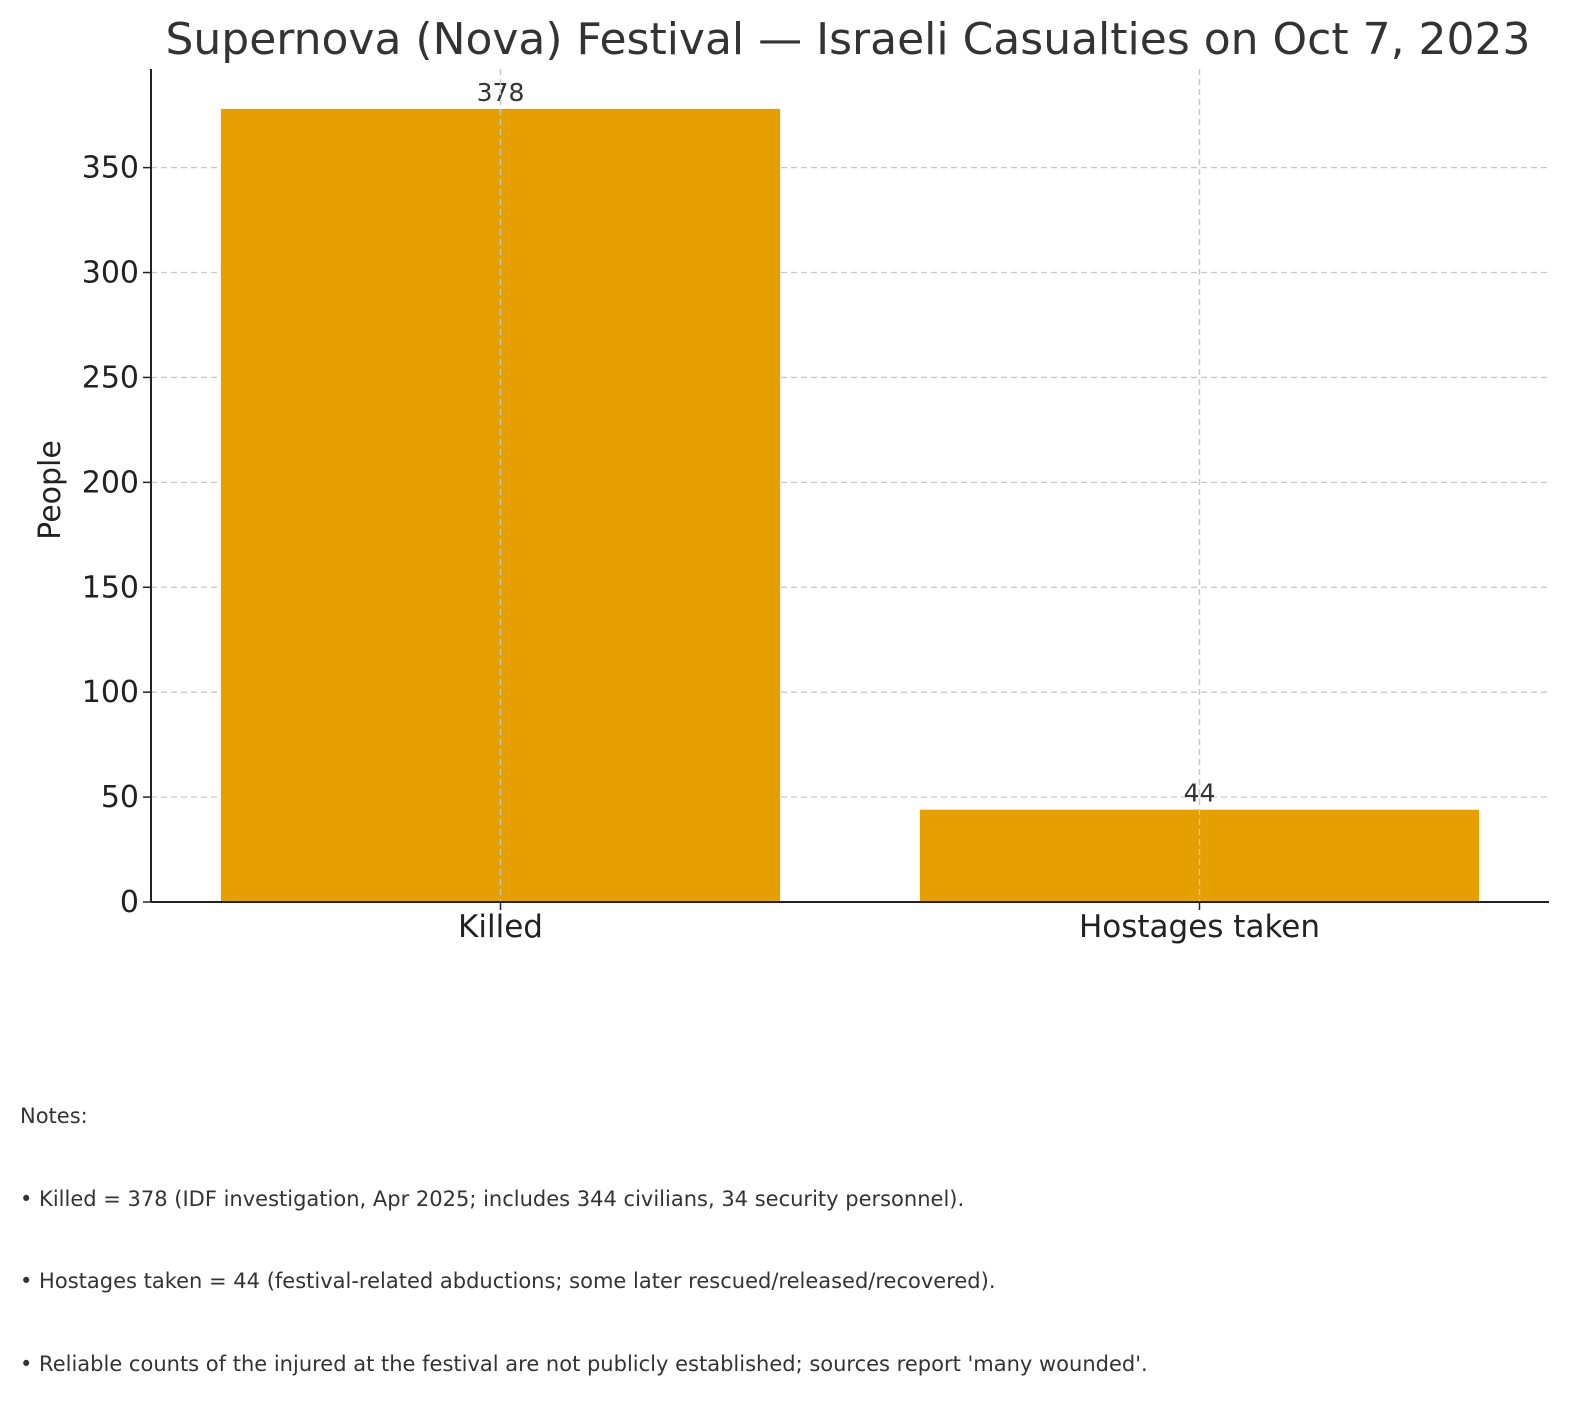  I want to click on y-tick-label: 0, so click(129, 902).